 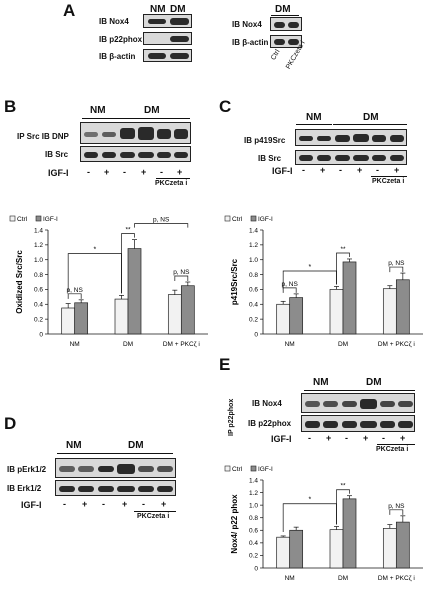 I want to click on blot-row-label: IB Erk1/2, so click(x=24, y=488).